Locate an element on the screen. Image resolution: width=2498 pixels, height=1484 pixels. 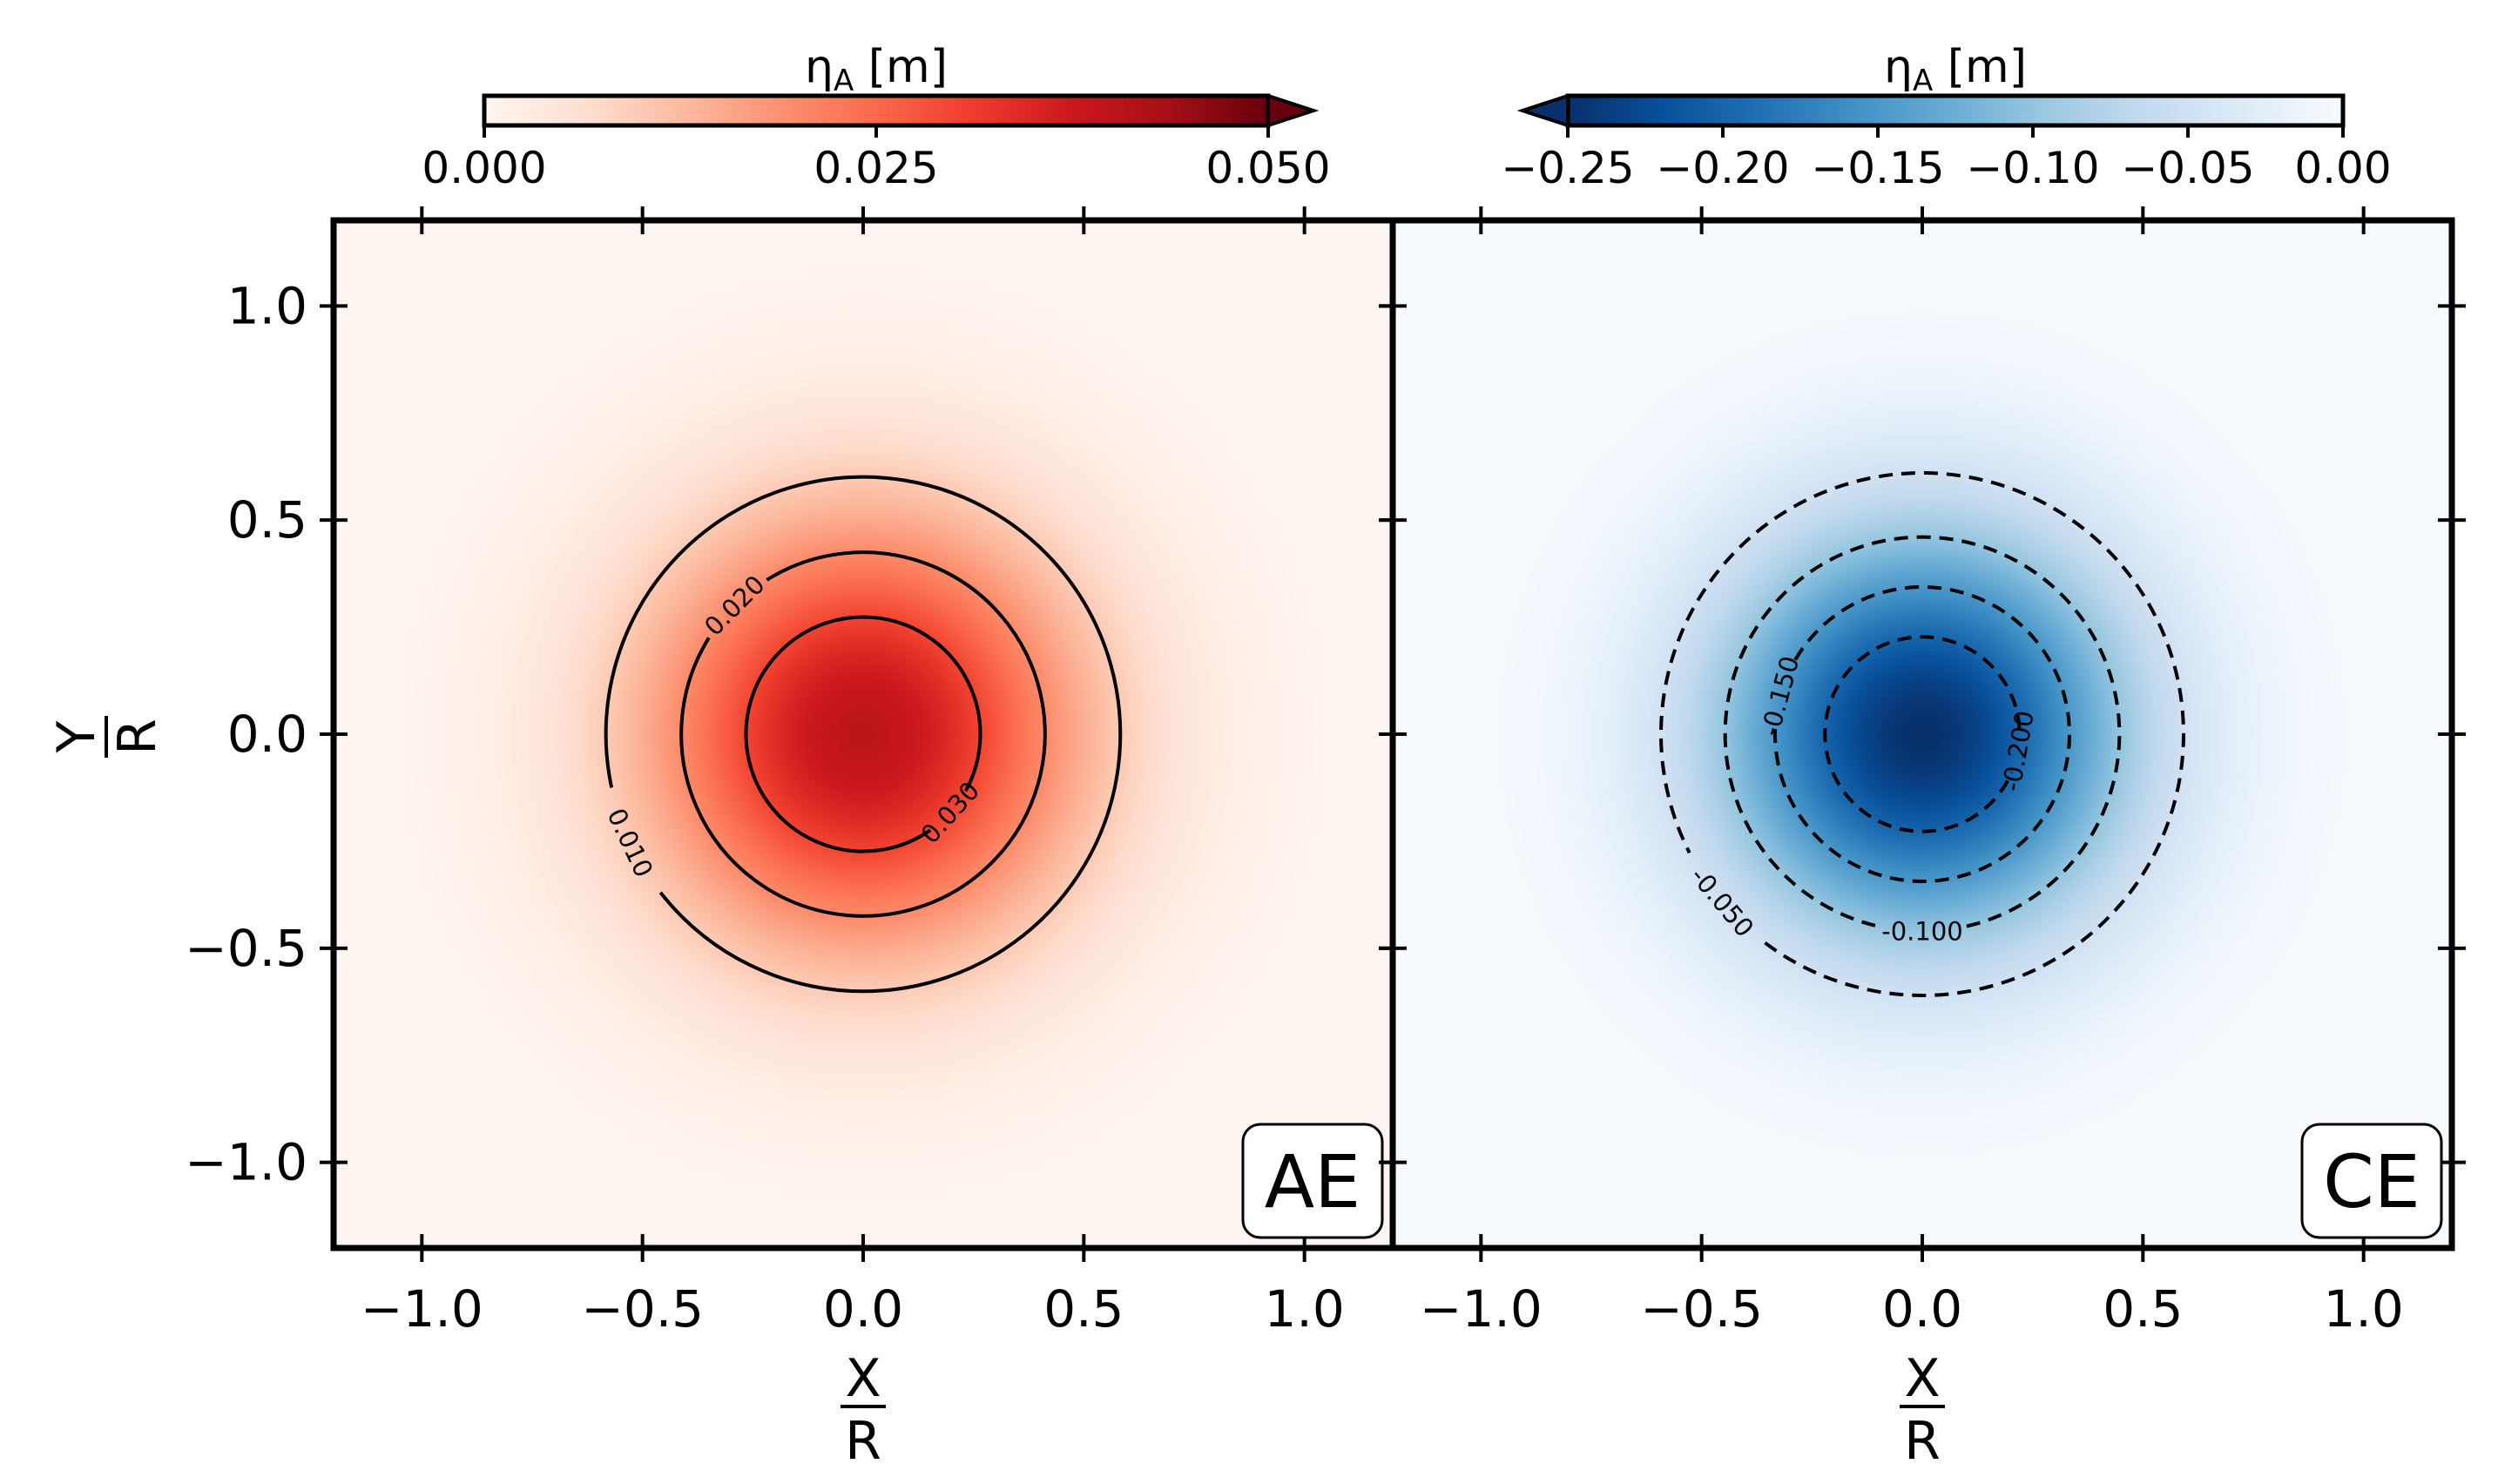
colorbar-tick-label: −0.25 is located at coordinates (1567, 168).